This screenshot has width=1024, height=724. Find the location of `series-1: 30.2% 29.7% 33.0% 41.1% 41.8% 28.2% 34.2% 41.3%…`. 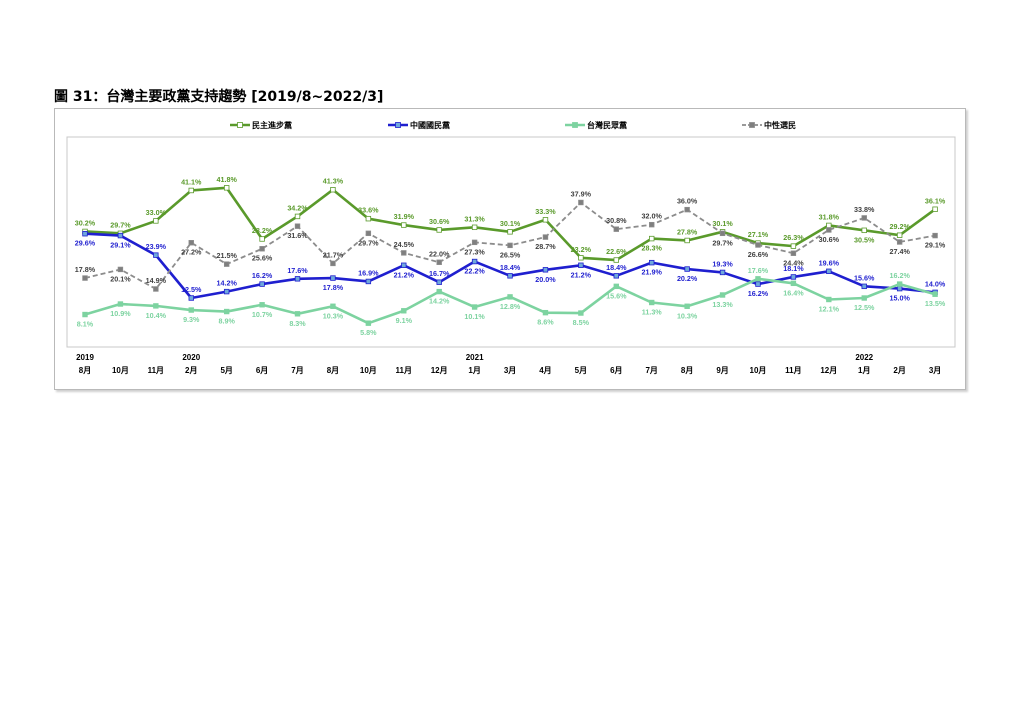

series-1: 30.2% 29.7% 33.0% 41.1% 41.8% 28.2% 34.2% 41.3%… is located at coordinates (510, 219).